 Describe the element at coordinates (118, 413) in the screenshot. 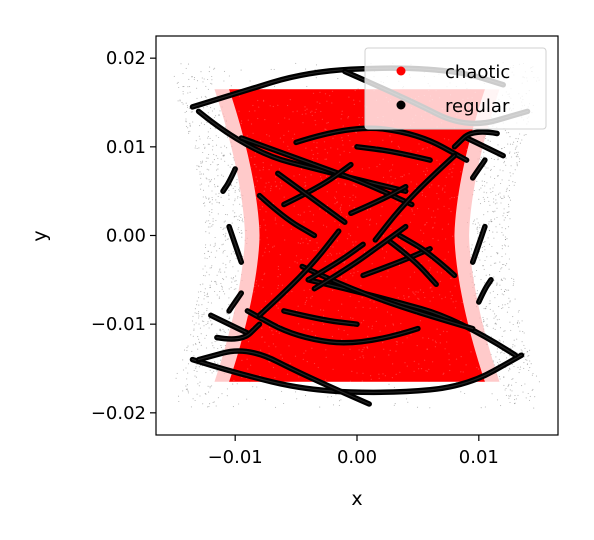

I see `y-tick-label: −0.02` at that location.